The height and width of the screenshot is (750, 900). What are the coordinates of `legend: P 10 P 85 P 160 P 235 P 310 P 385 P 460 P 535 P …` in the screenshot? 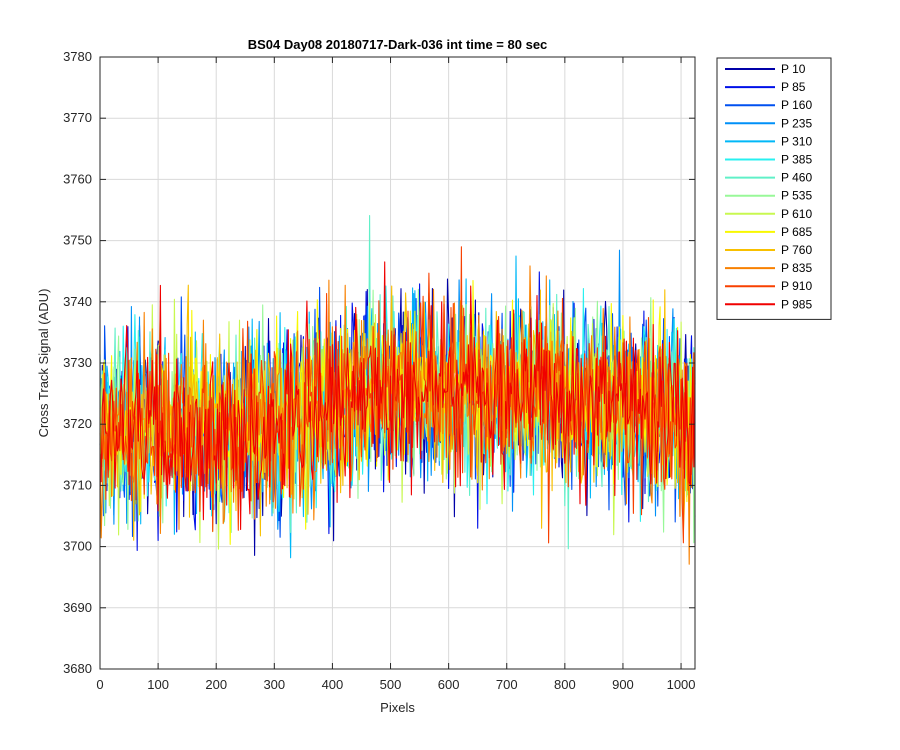 It's located at (774, 188).